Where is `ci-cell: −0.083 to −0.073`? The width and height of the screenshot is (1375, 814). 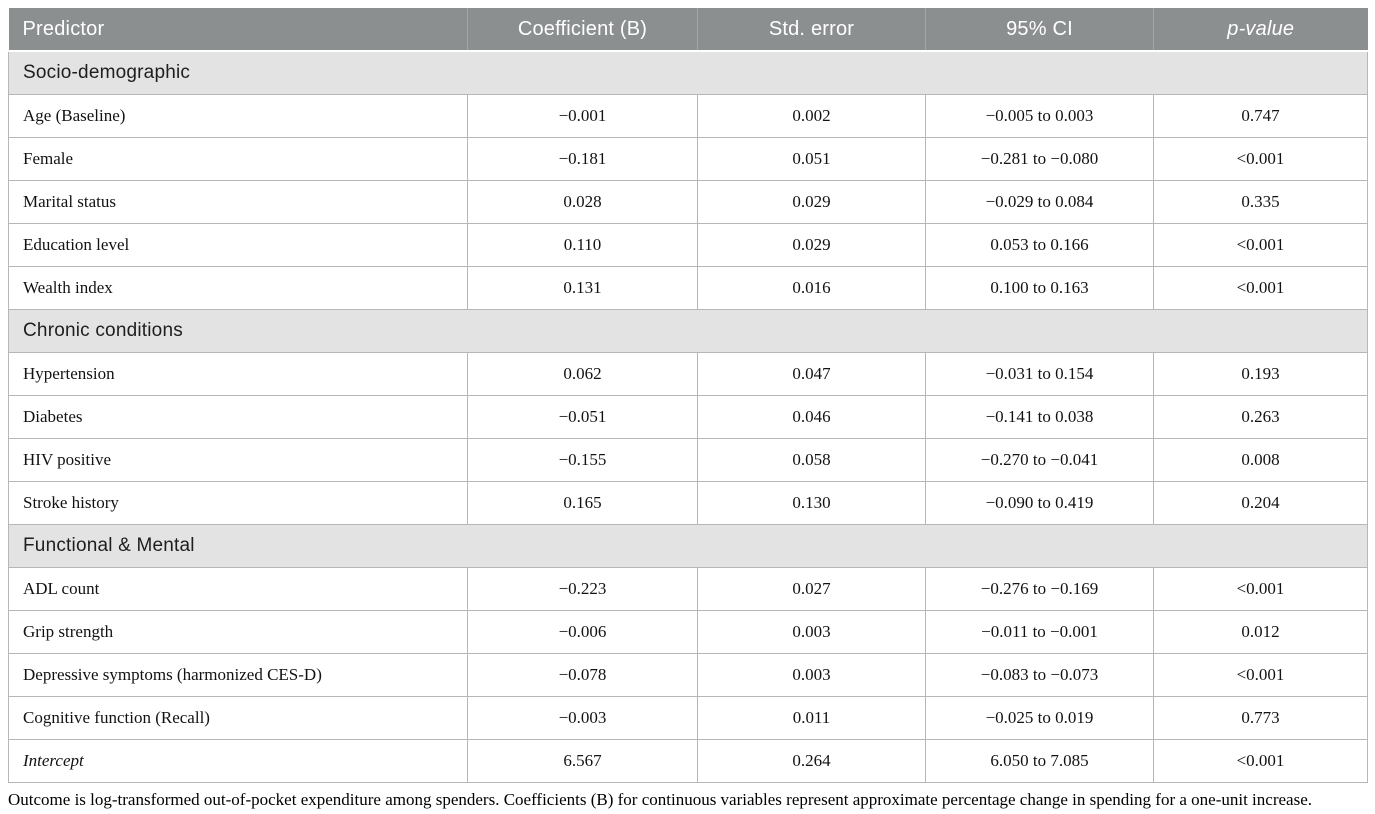 ci-cell: −0.083 to −0.073 is located at coordinates (1039, 674).